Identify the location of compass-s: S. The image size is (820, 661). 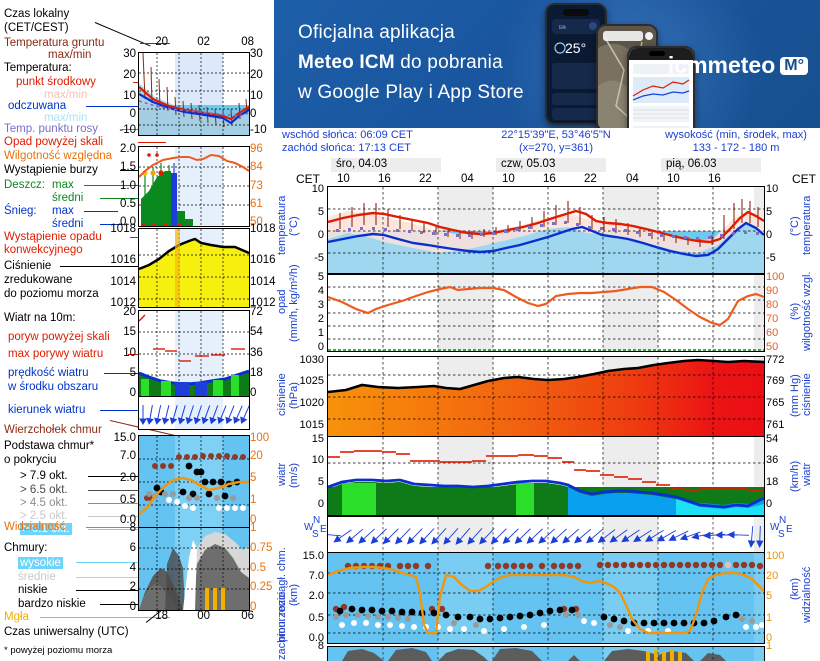
(781, 534).